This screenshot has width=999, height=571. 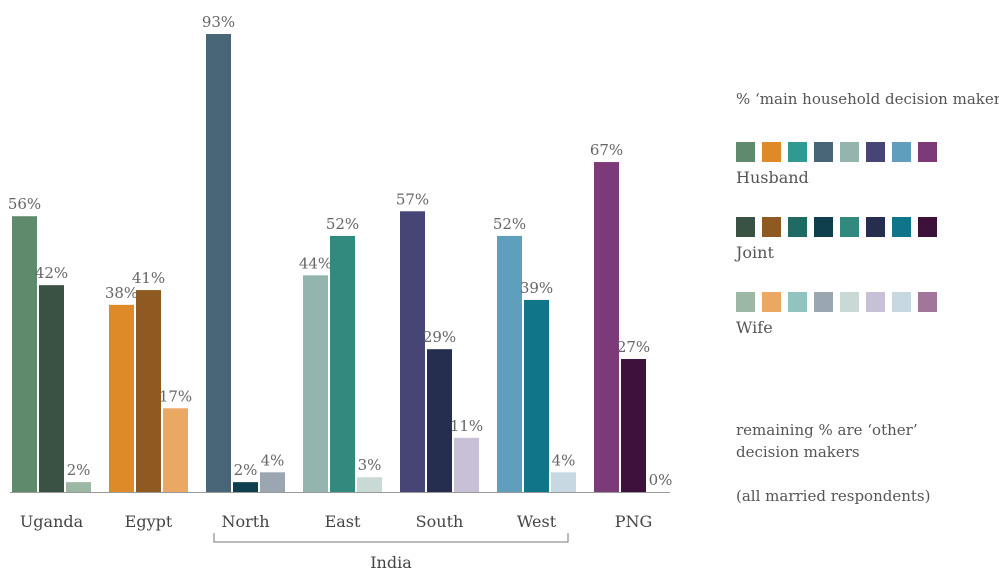 I want to click on bar-value-label: 42%, so click(x=51, y=273).